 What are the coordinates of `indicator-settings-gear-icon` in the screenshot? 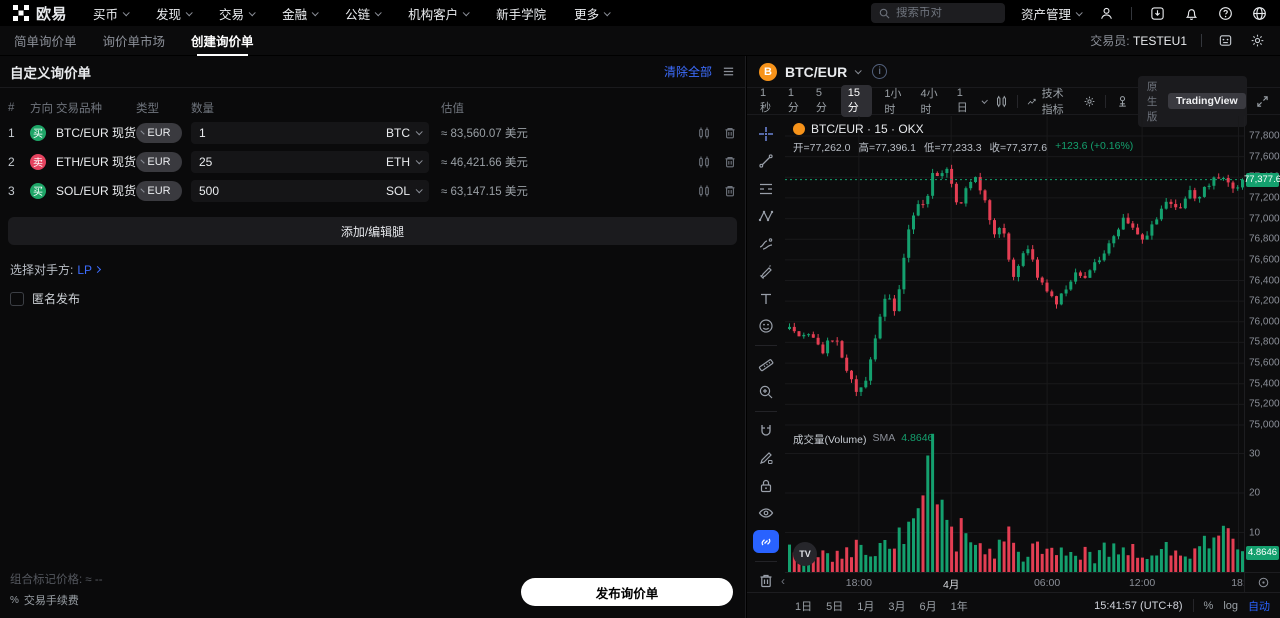 It's located at (1090, 101).